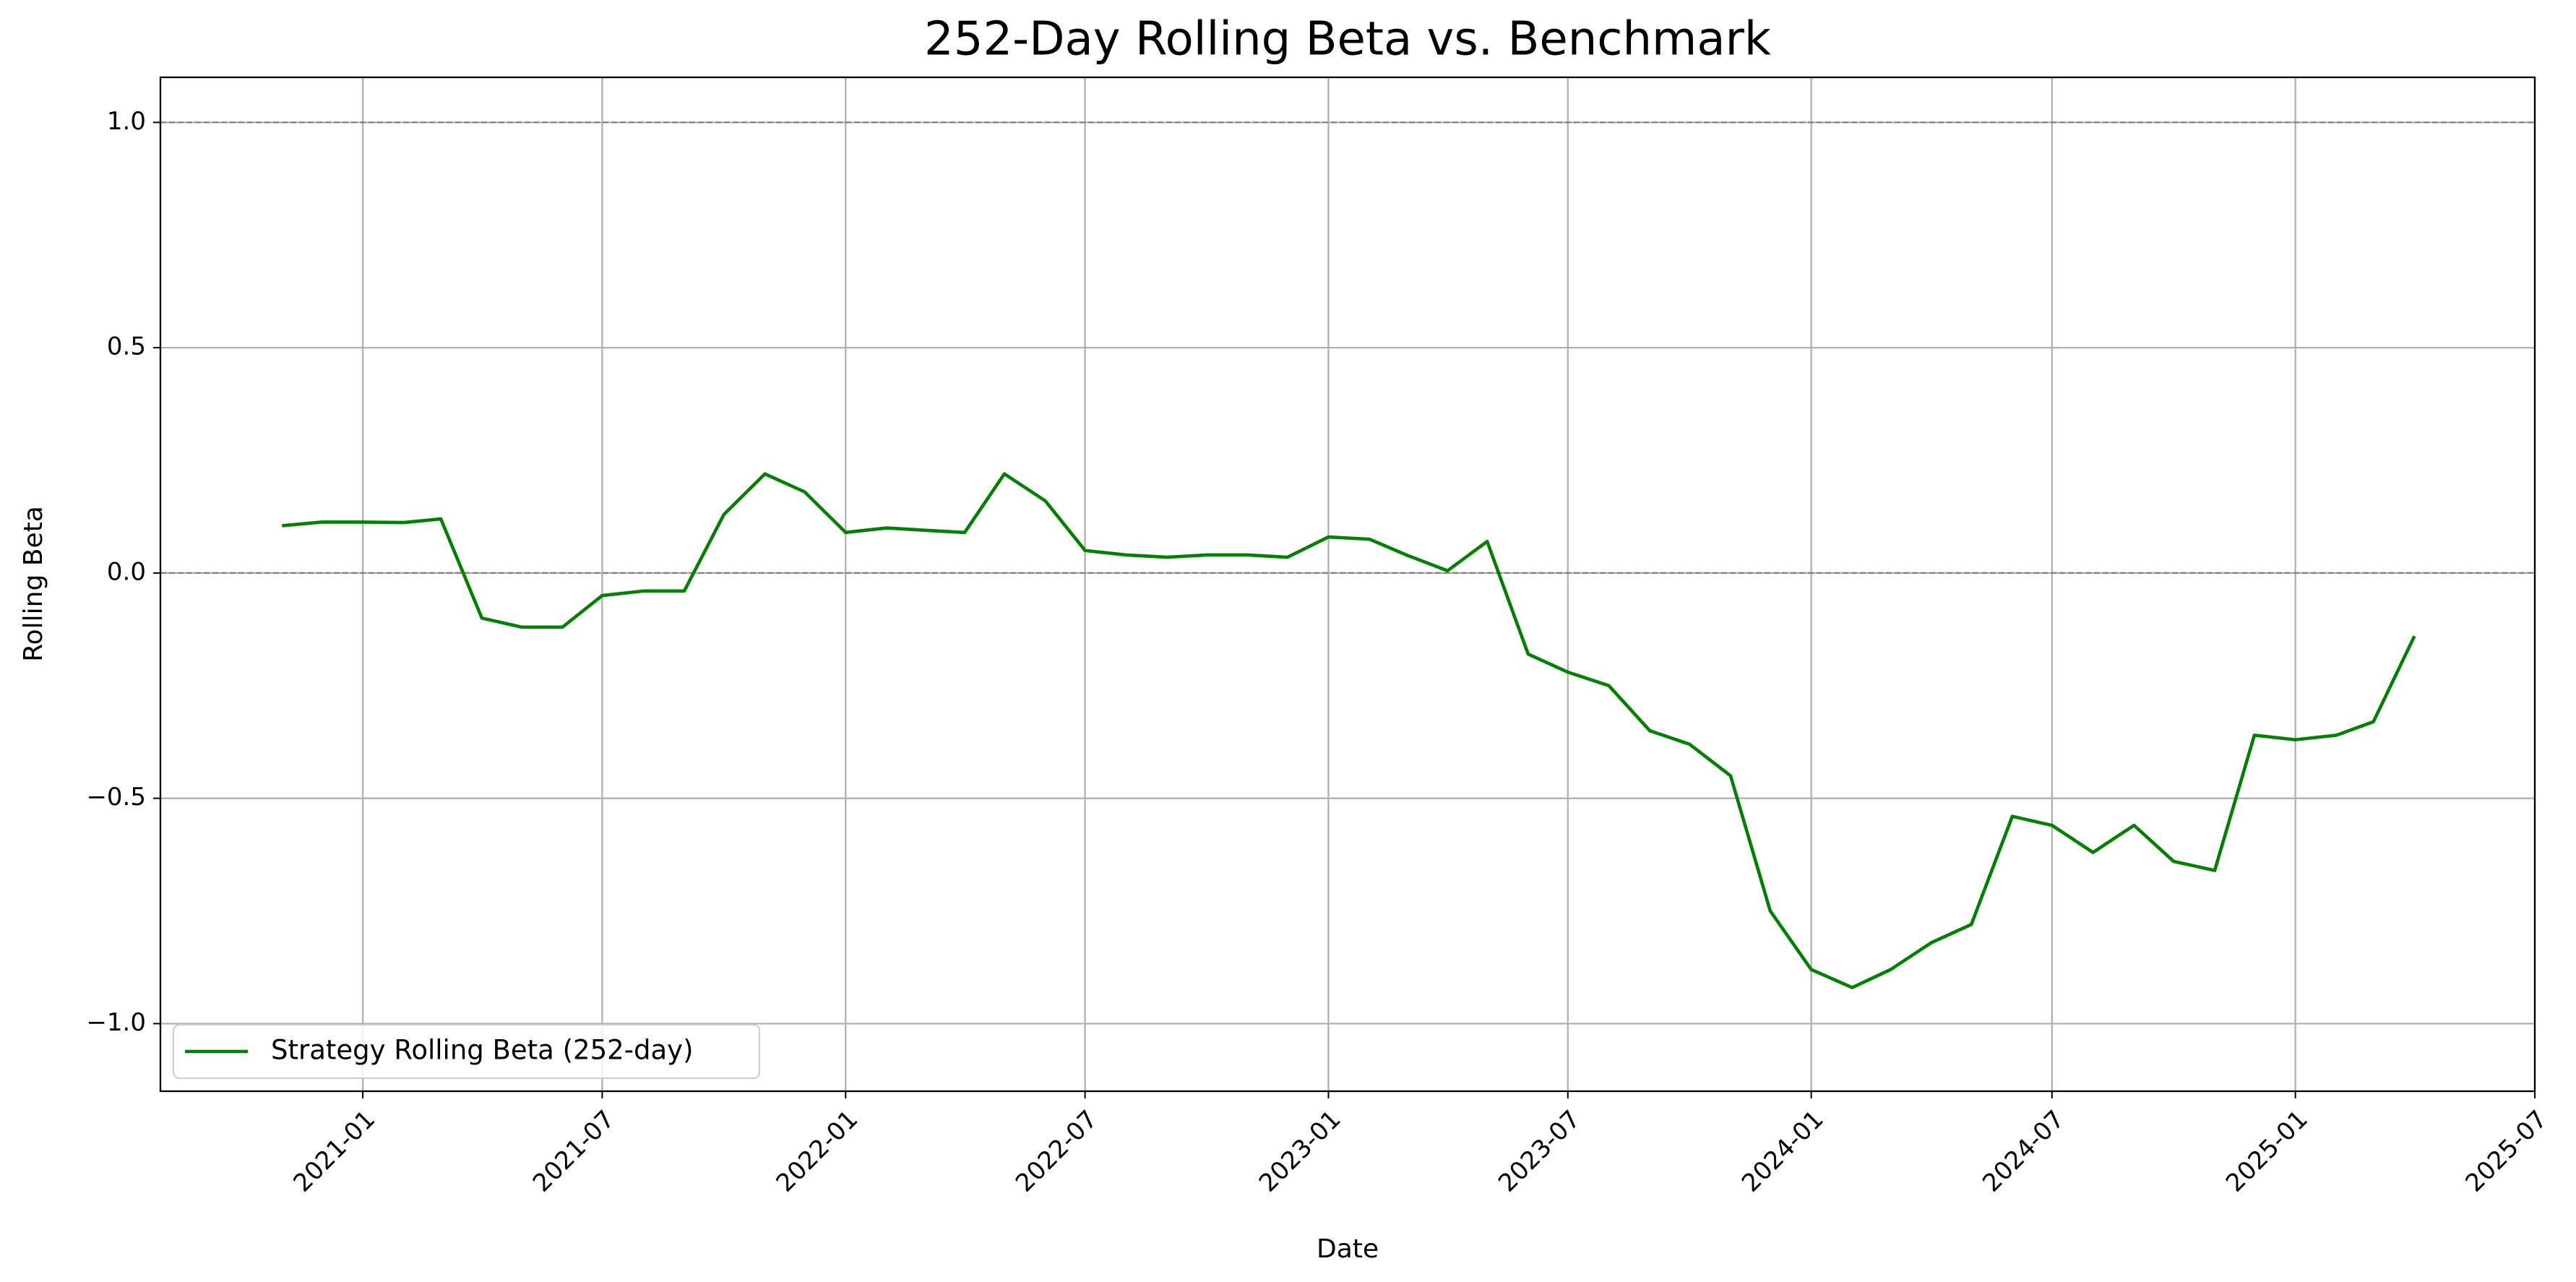 This screenshot has width=2576, height=1282. I want to click on legend-label: Strategy Rolling Beta (252-day), so click(482, 1050).